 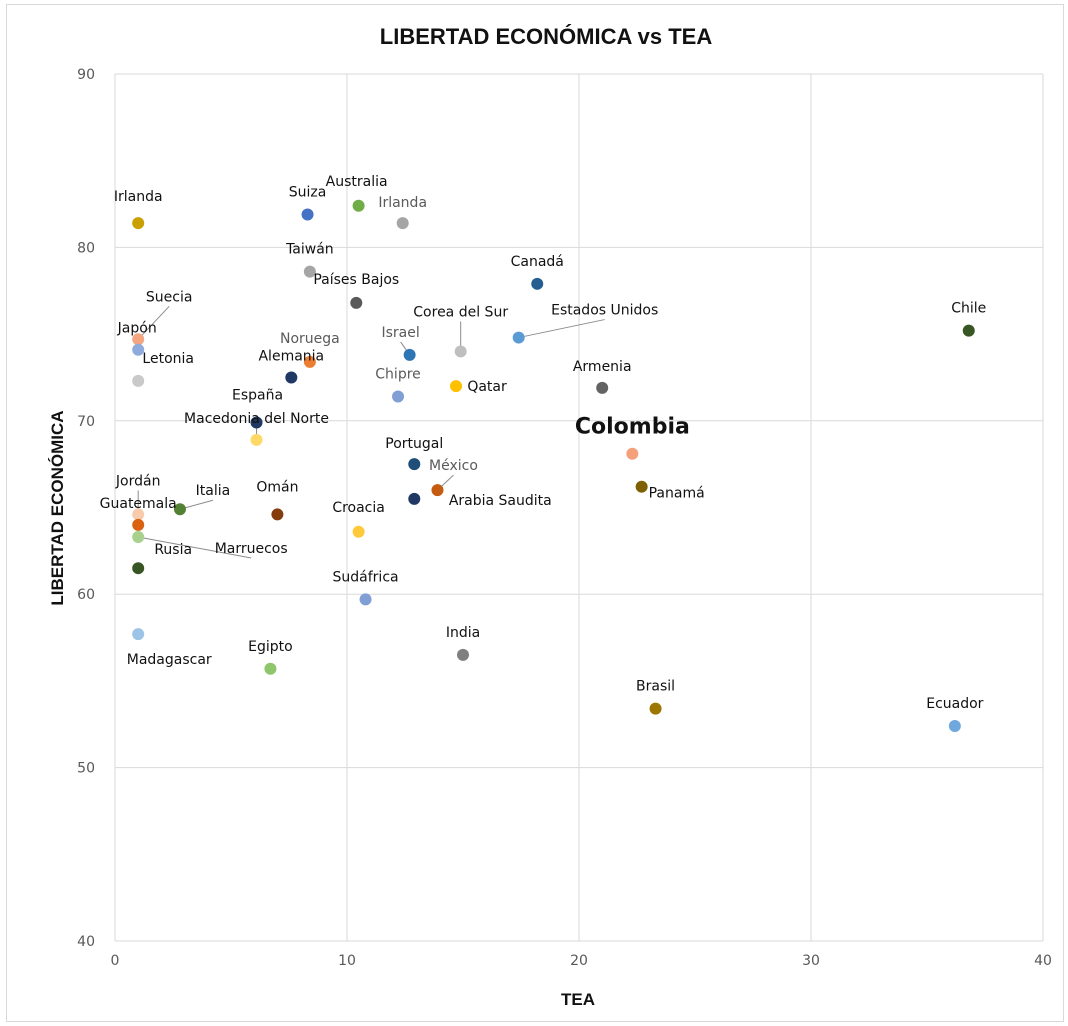 What do you see at coordinates (138, 504) in the screenshot?
I see `data-label: Guatemala` at bounding box center [138, 504].